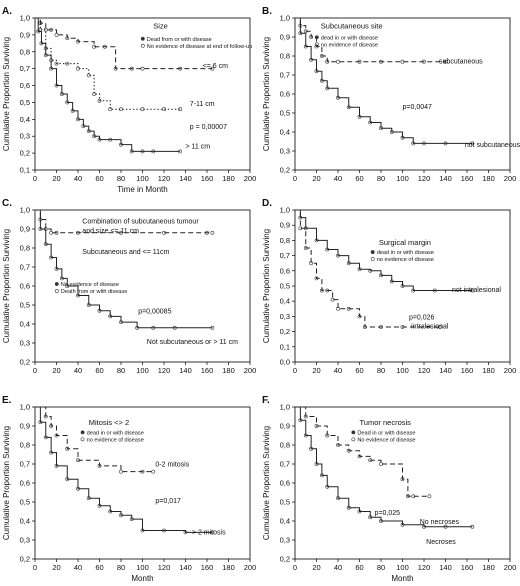 The height and width of the screenshot is (586, 520). I want to click on panel-5-annotation-2: p=0,017, so click(168, 501).